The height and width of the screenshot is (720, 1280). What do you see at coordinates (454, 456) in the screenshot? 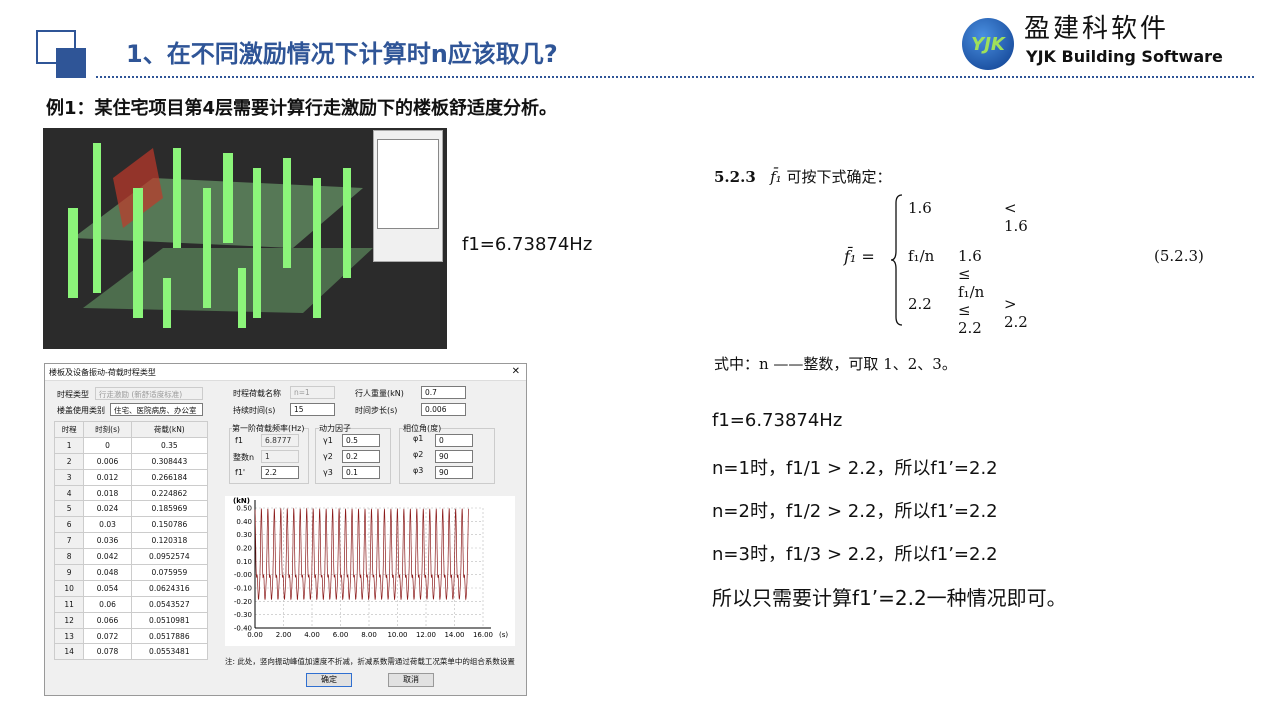
I see `p2-field: 90` at bounding box center [454, 456].